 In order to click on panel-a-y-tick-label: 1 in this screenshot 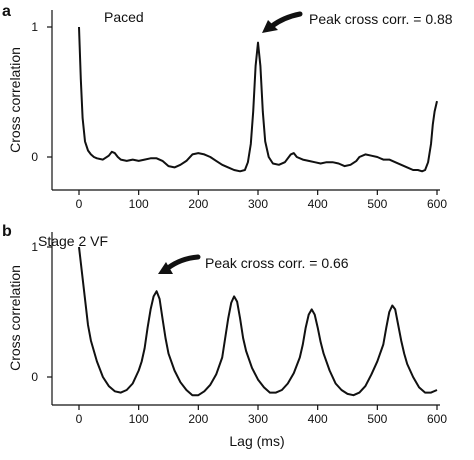, I will do `click(34, 27)`.